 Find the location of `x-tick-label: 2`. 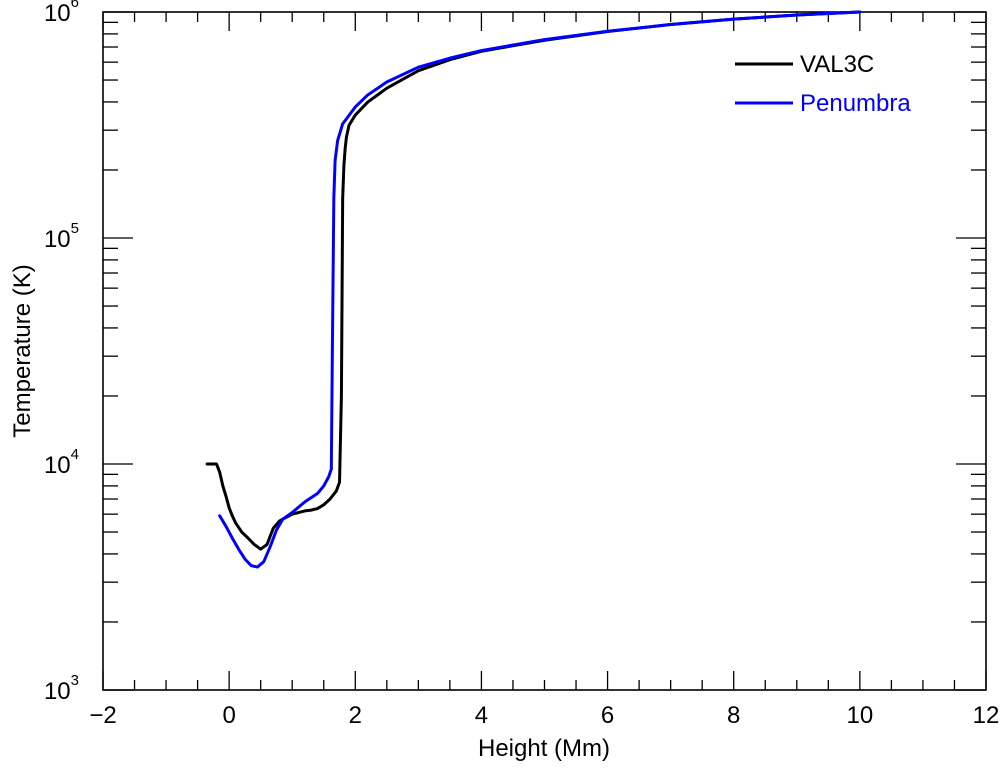

x-tick-label: 2 is located at coordinates (355, 715).